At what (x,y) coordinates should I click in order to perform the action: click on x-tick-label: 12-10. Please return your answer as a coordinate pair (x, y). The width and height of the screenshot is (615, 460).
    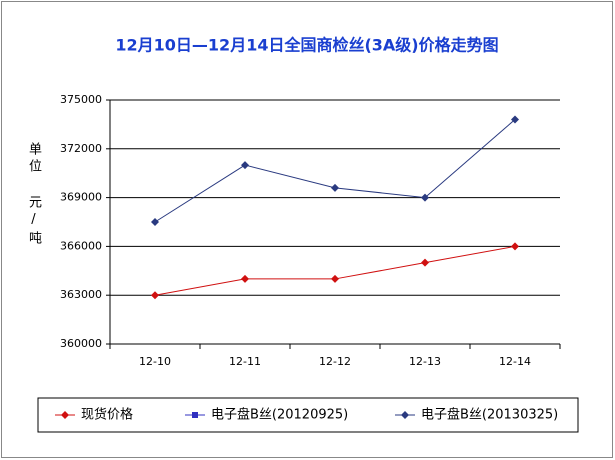
    Looking at the image, I should click on (155, 361).